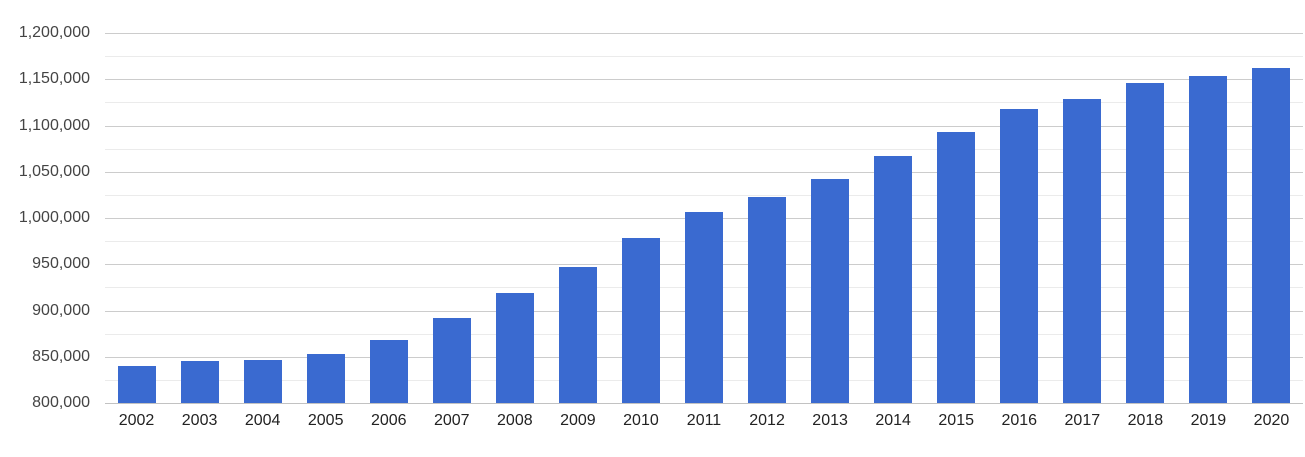 This screenshot has width=1305, height=457. I want to click on x-axis-label-2015: 2015, so click(956, 420).